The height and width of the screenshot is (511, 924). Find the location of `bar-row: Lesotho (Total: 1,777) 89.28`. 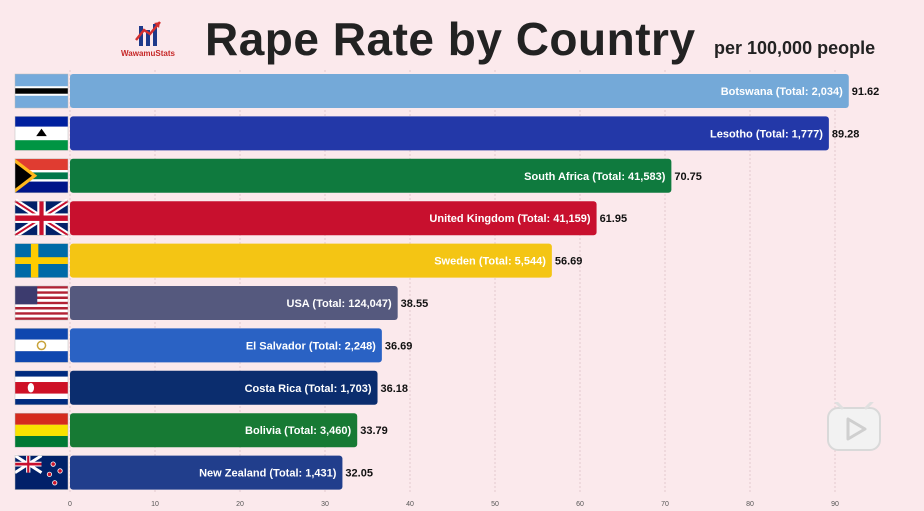

bar-row: Lesotho (Total: 1,777) 89.28 is located at coordinates (437, 133).